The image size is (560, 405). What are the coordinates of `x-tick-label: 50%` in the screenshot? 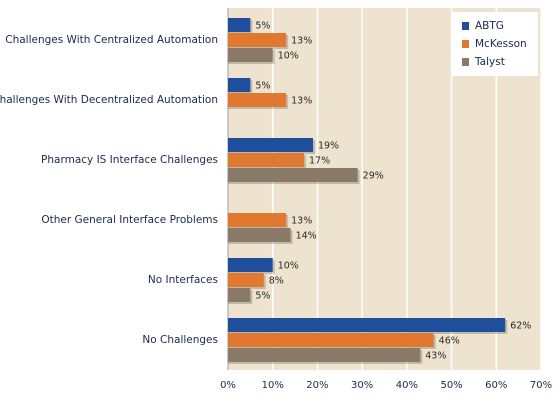 It's located at (451, 385).